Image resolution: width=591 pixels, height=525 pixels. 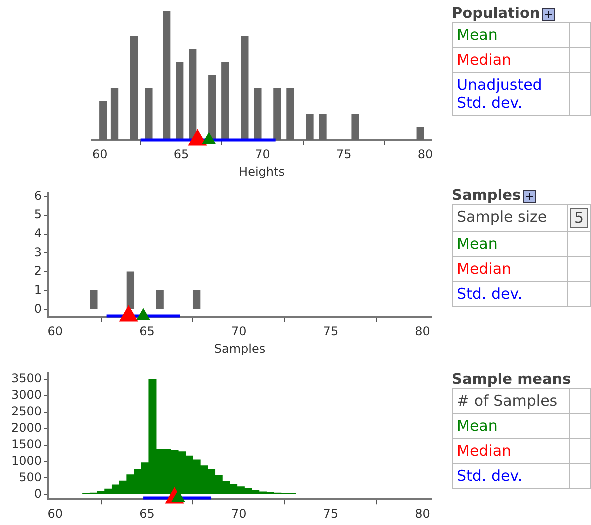 What do you see at coordinates (579, 218) in the screenshot?
I see `data-label: 5` at bounding box center [579, 218].